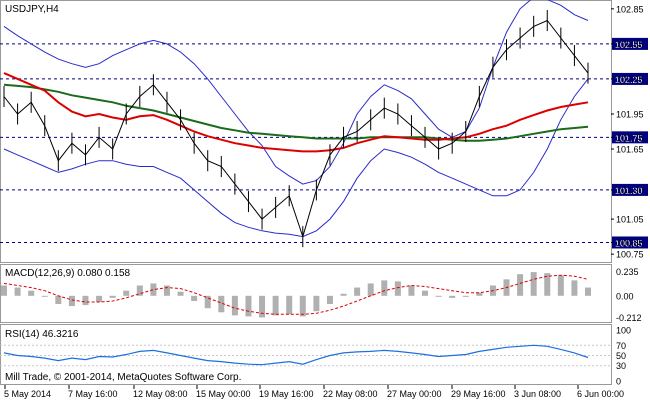  I want to click on rsi-axis-label: 70, so click(621, 346).